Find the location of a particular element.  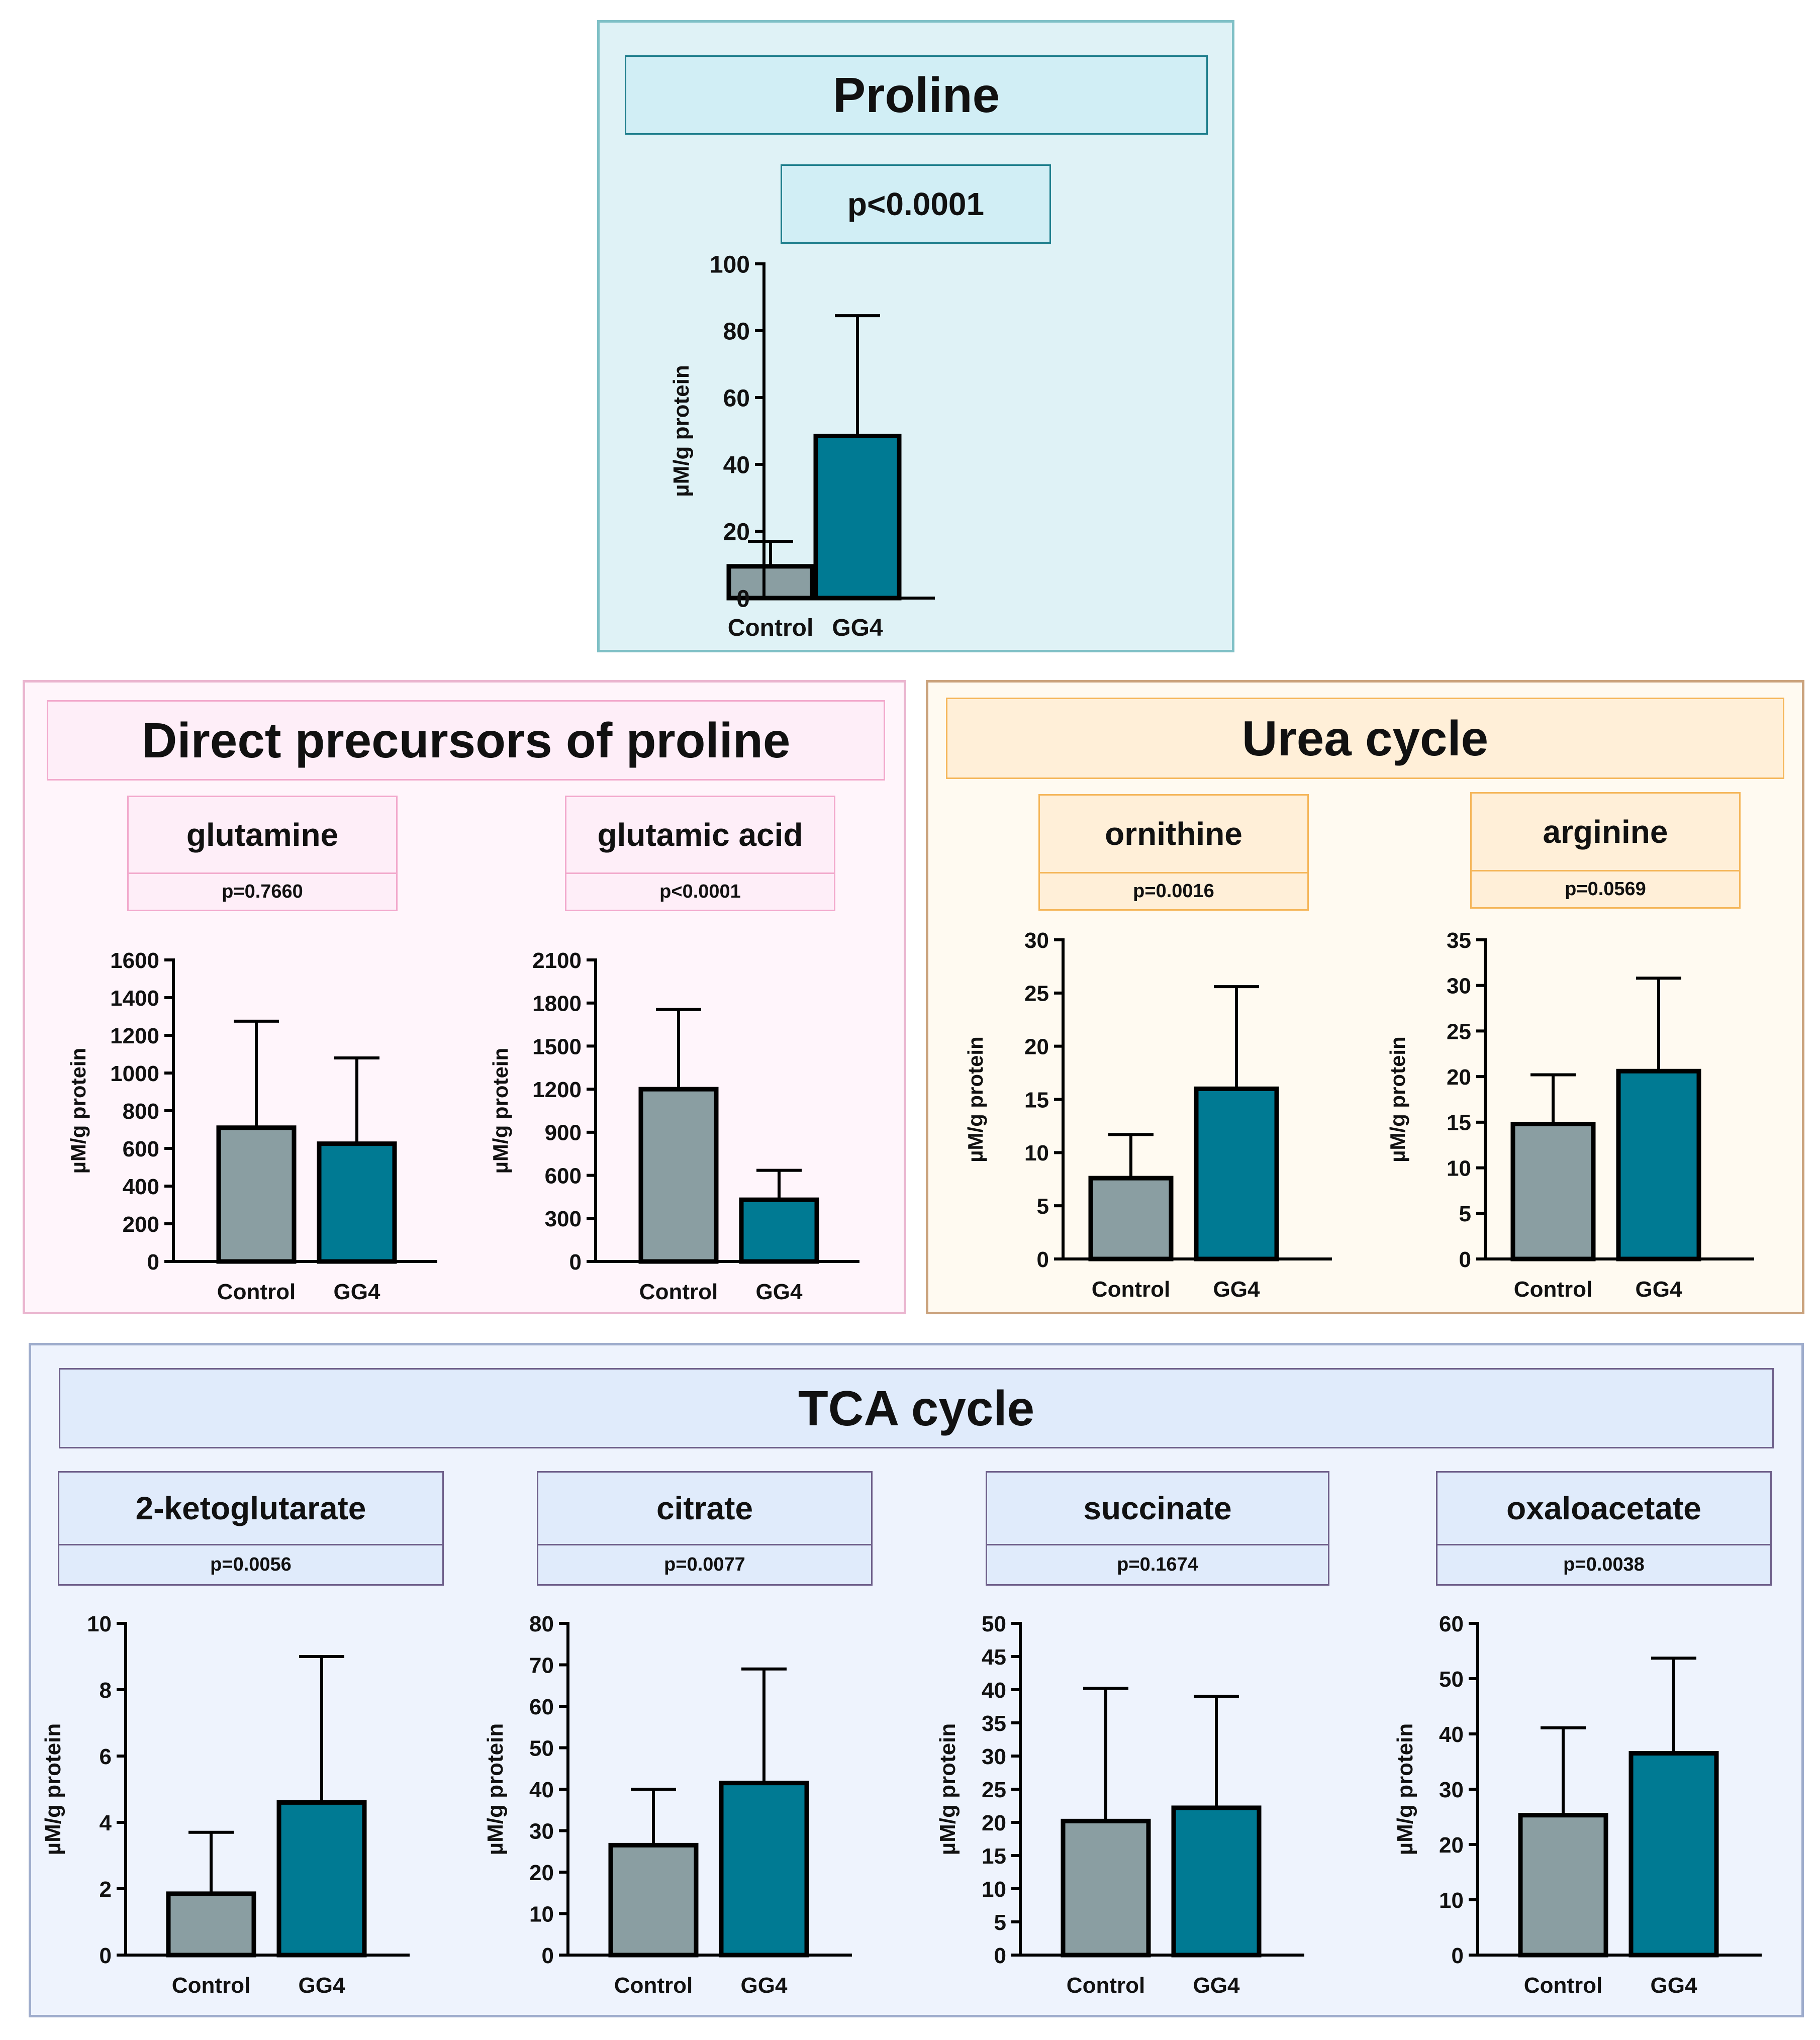

proline-panel: Proline is located at coordinates (915, 336).